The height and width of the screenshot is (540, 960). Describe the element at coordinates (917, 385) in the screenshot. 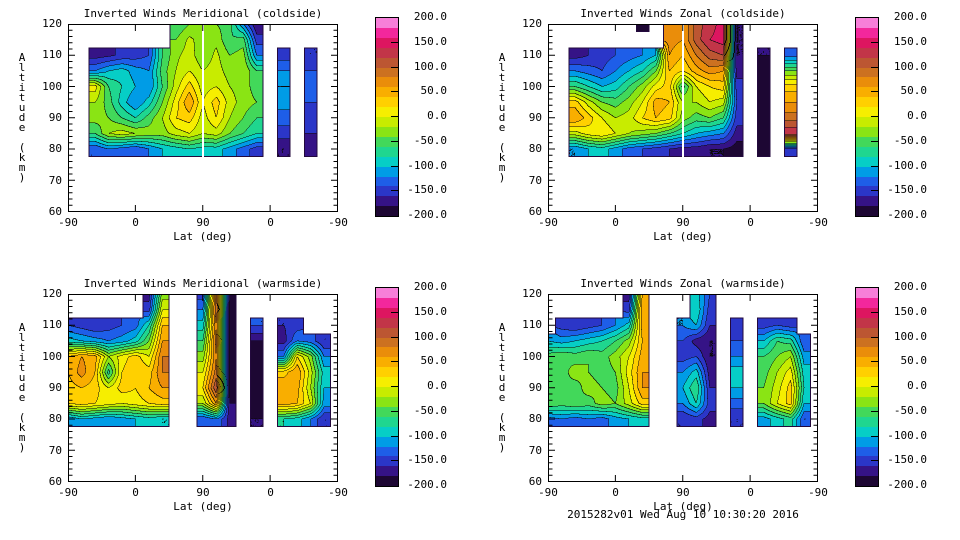

I see `colorbar-tick-label: 0.0` at that location.